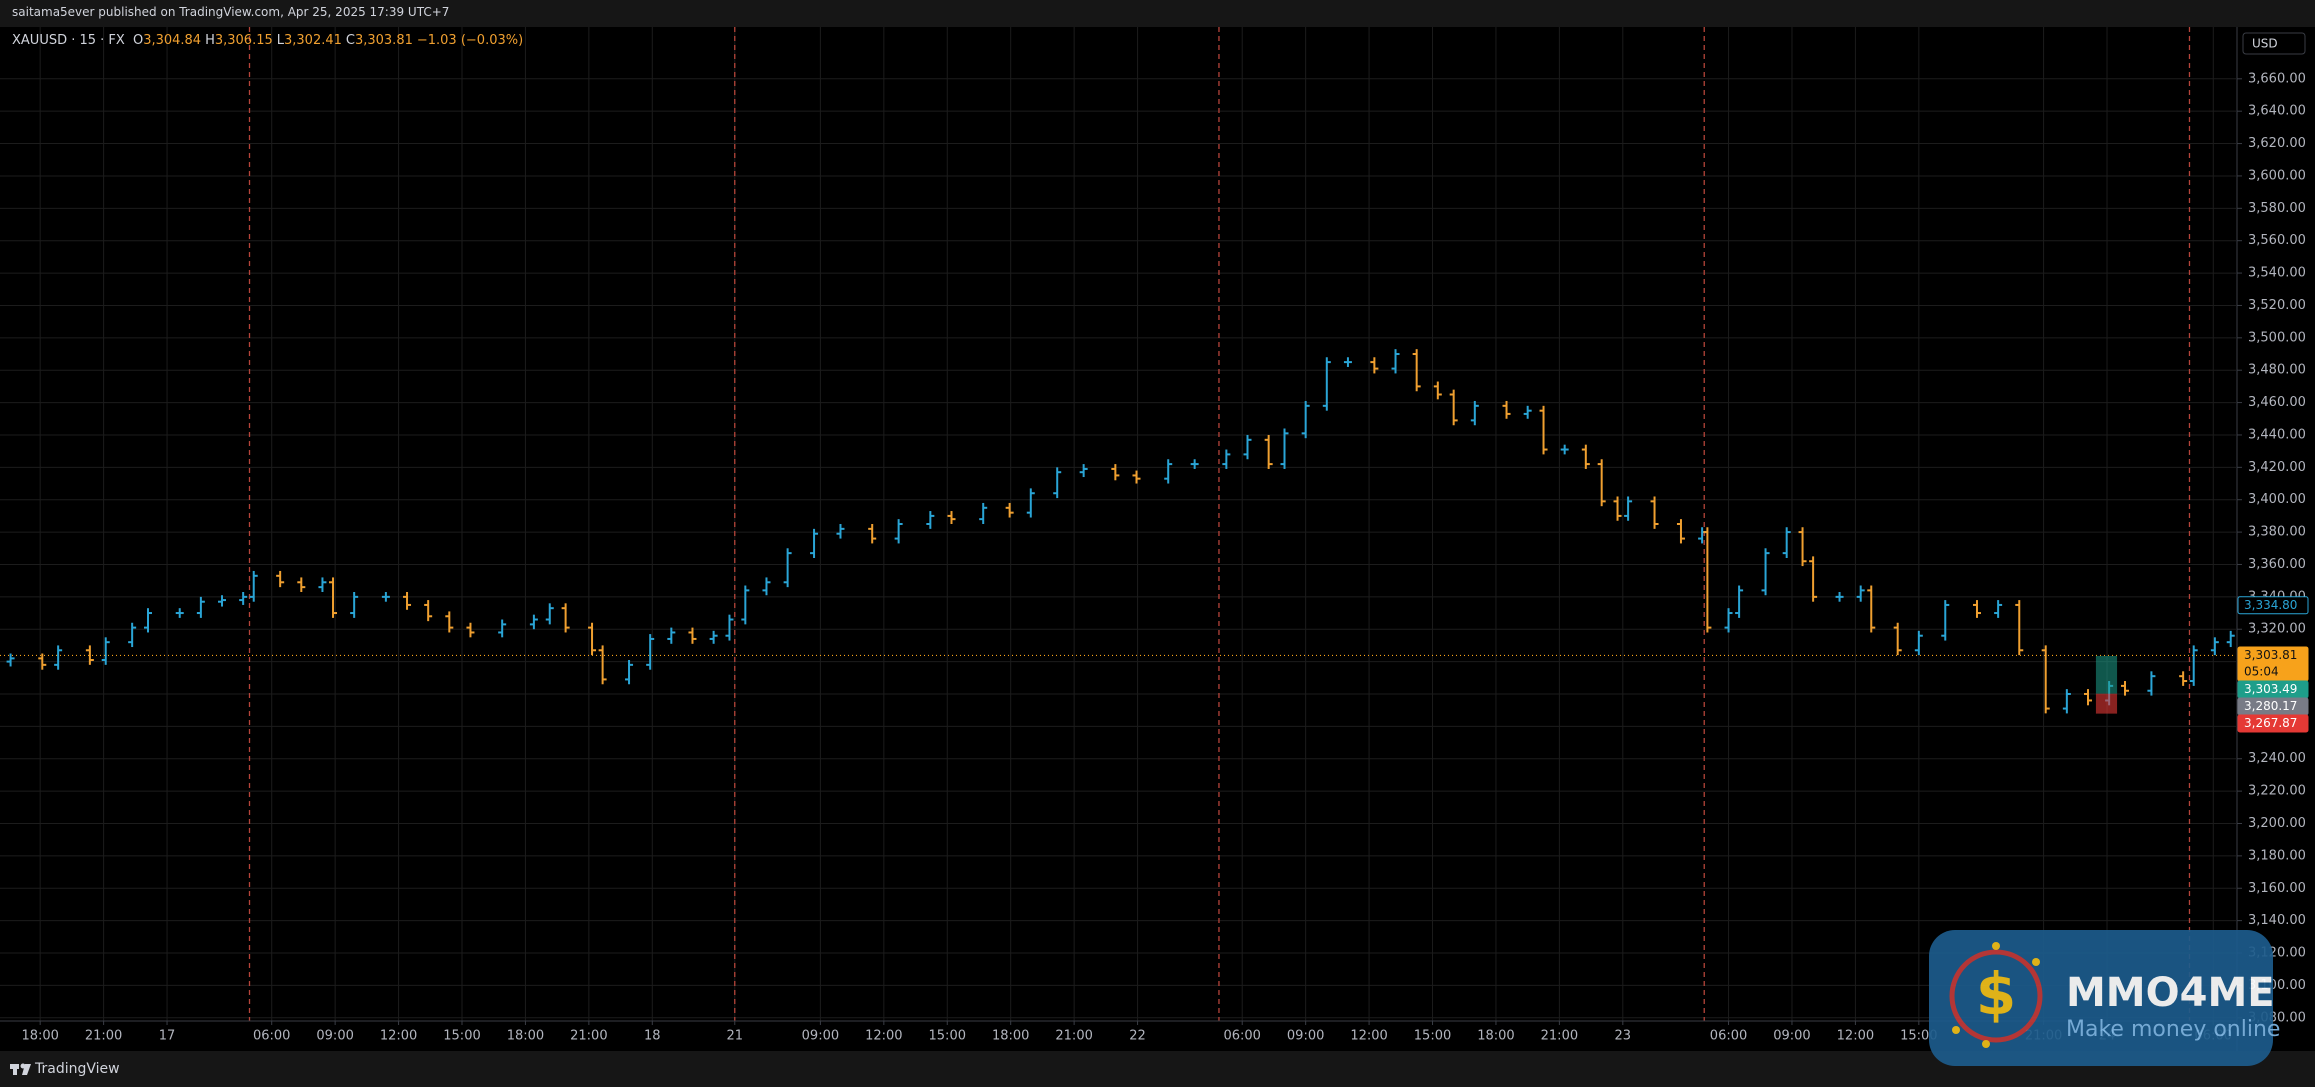 Image resolution: width=2315 pixels, height=1087 pixels. I want to click on y-tick-label: 3,320.00, so click(2277, 629).